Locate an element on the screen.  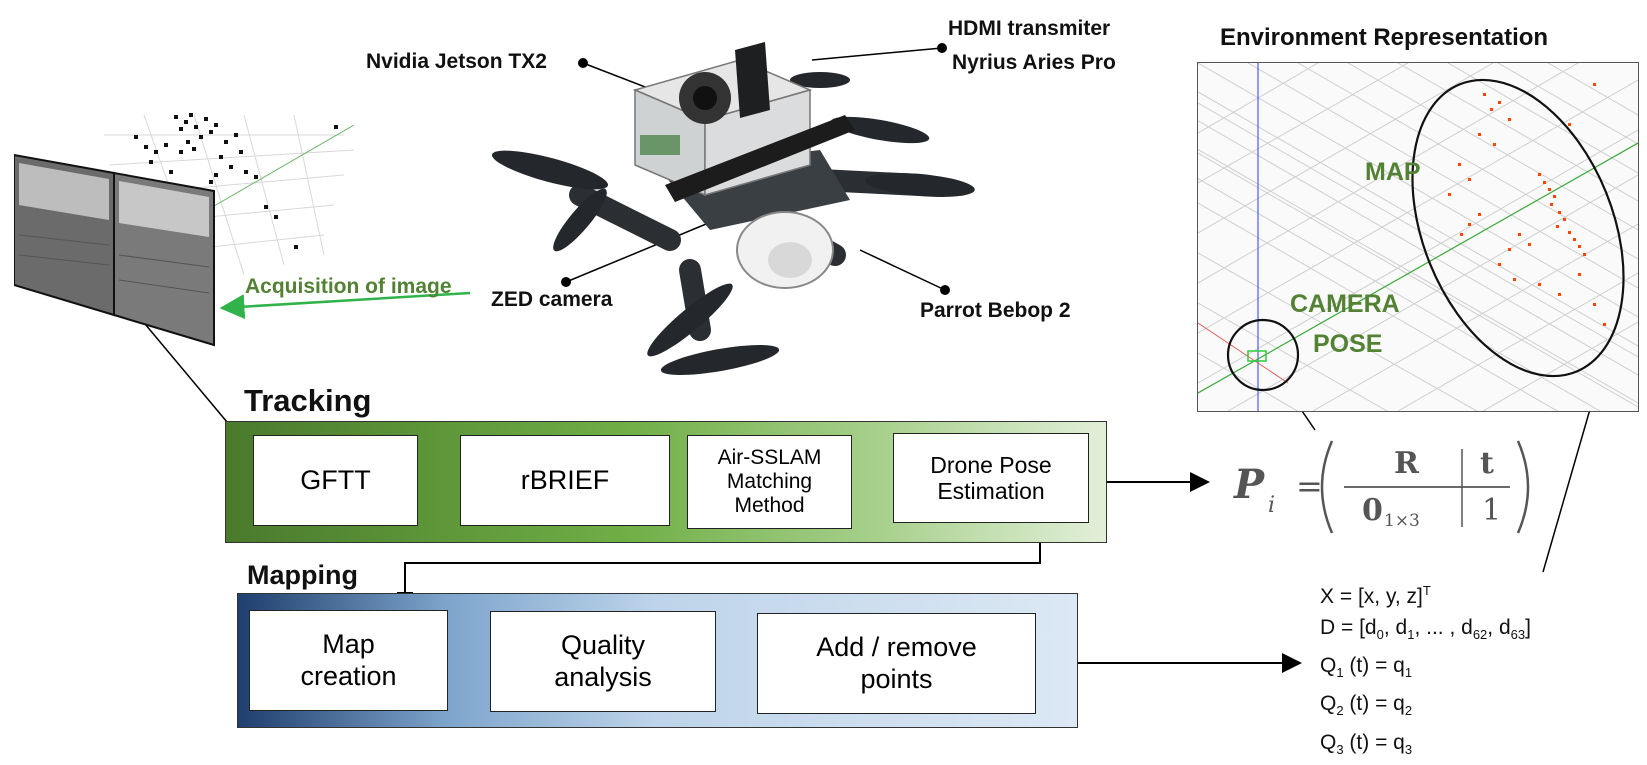
rbrief-box: rBRIEF is located at coordinates (565, 480).